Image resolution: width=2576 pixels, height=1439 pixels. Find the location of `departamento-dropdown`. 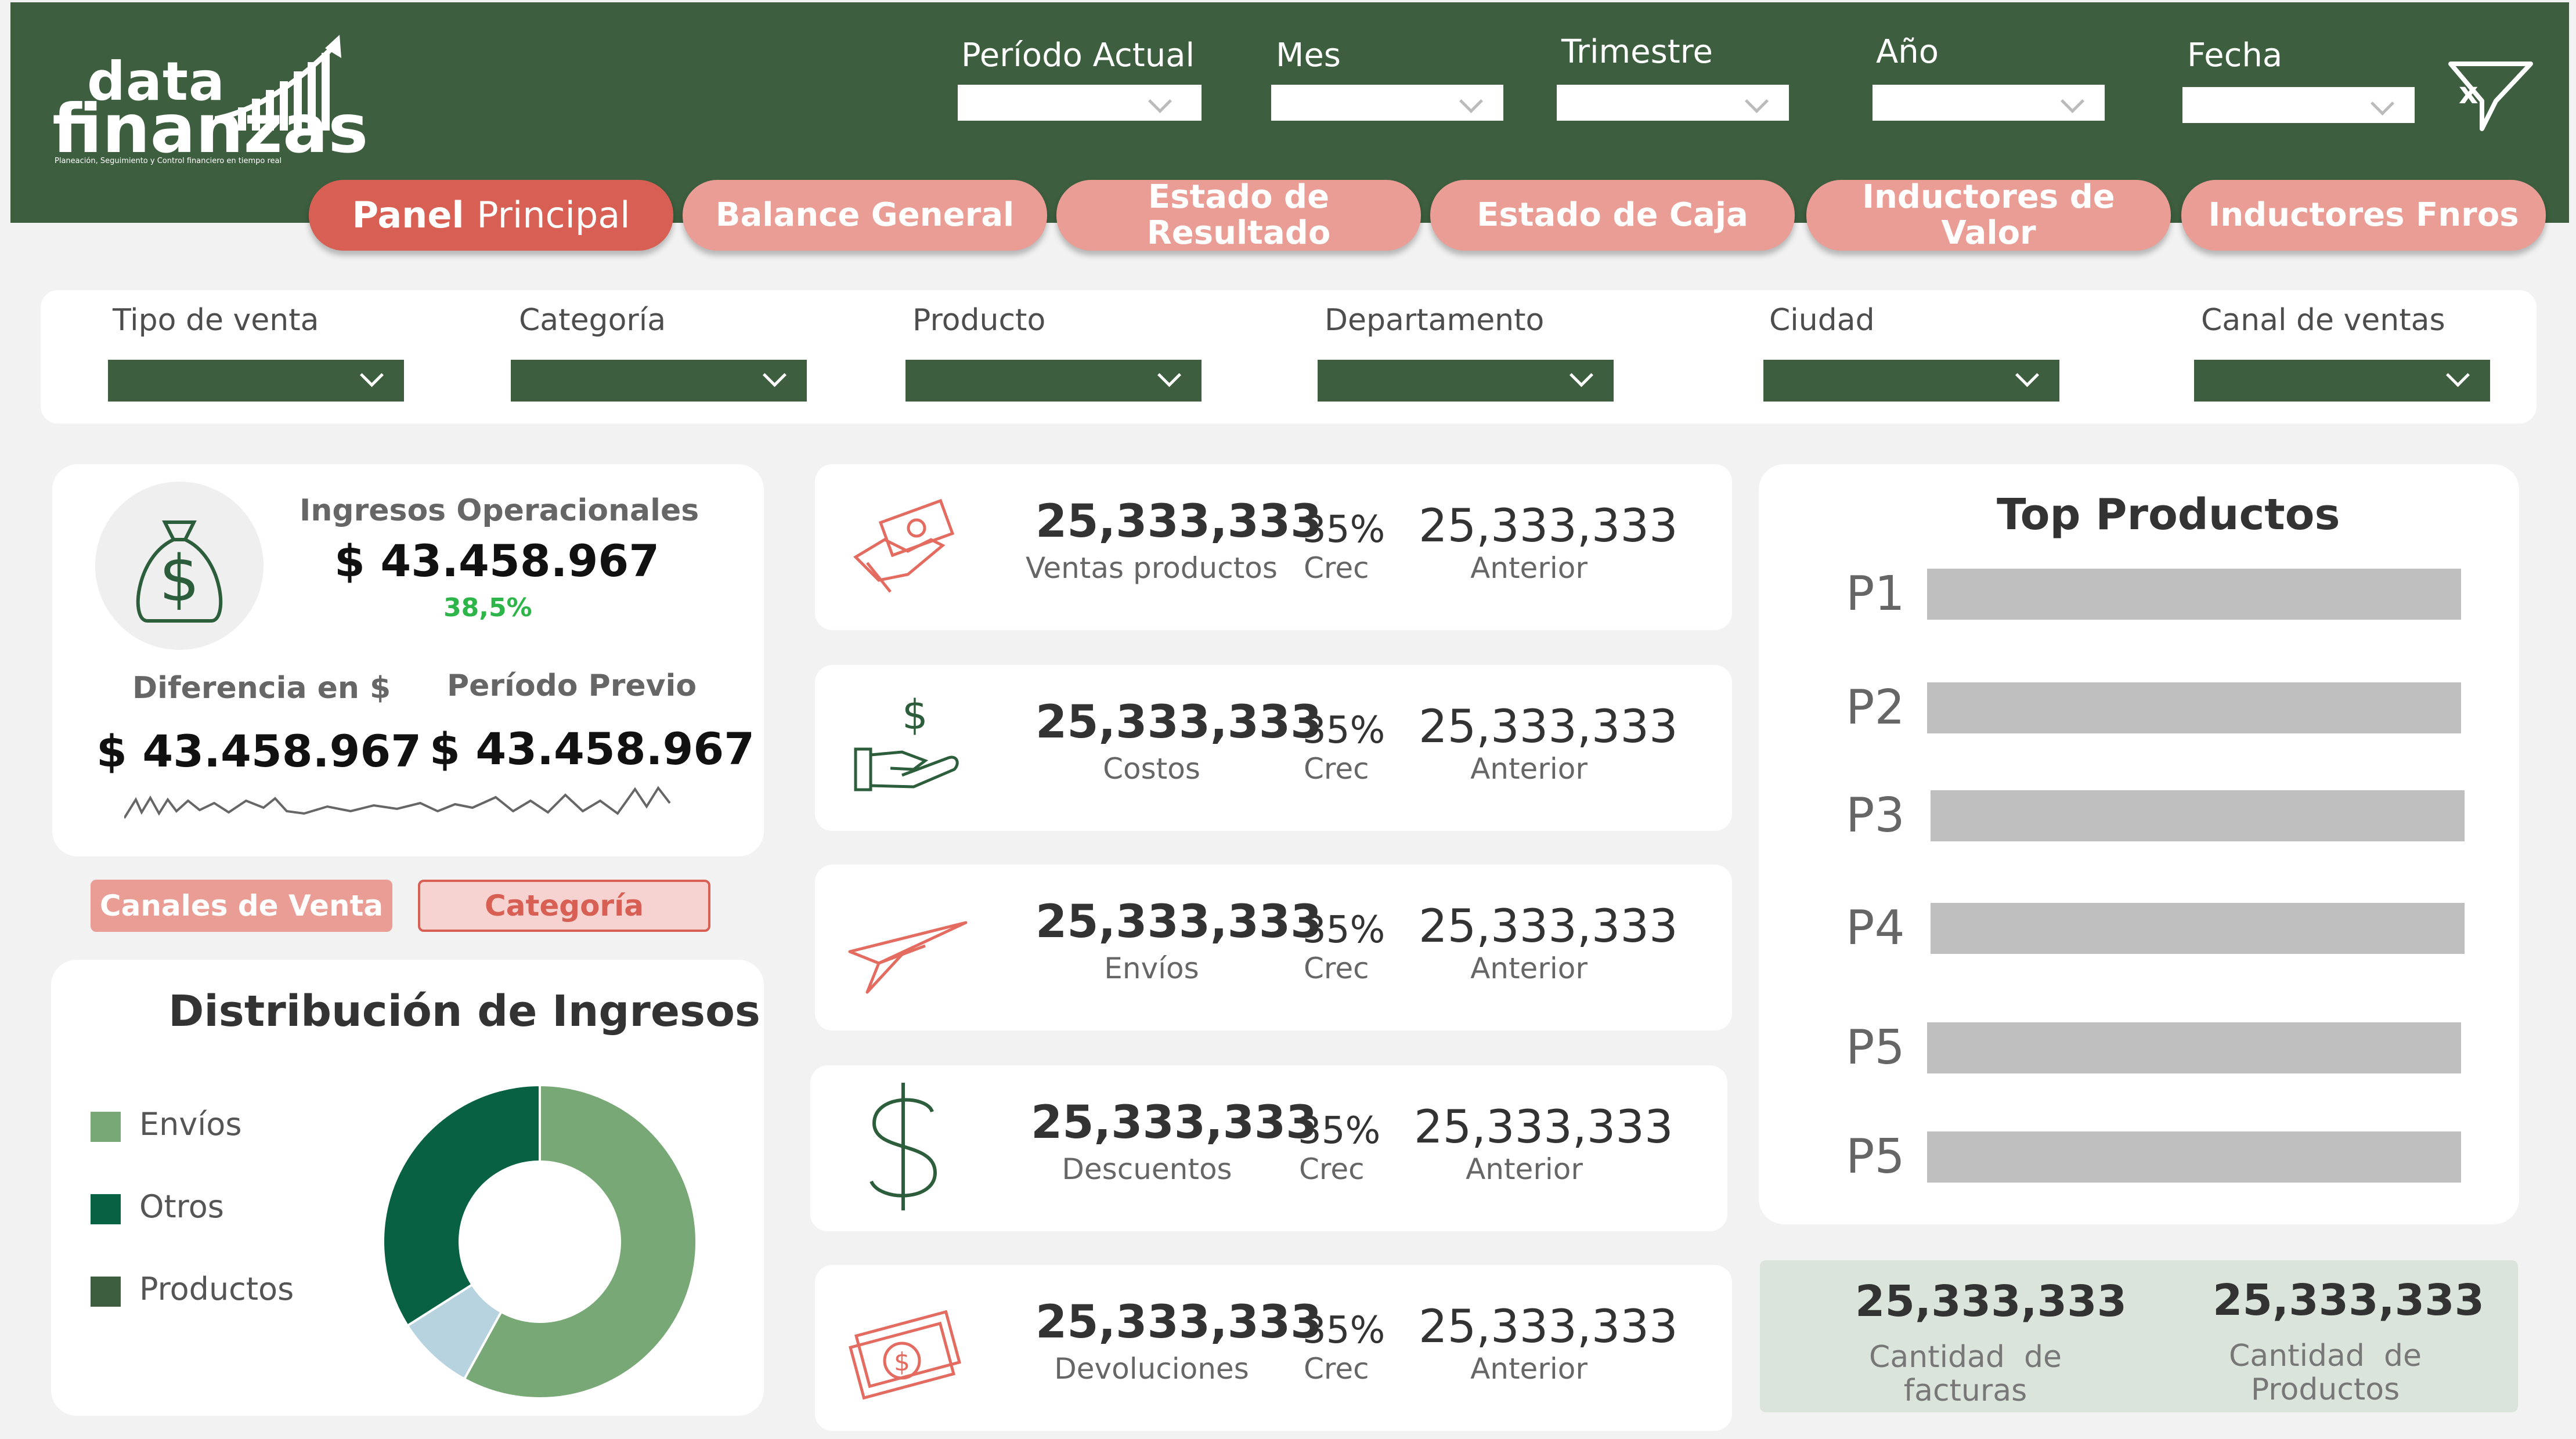

departamento-dropdown is located at coordinates (1466, 381).